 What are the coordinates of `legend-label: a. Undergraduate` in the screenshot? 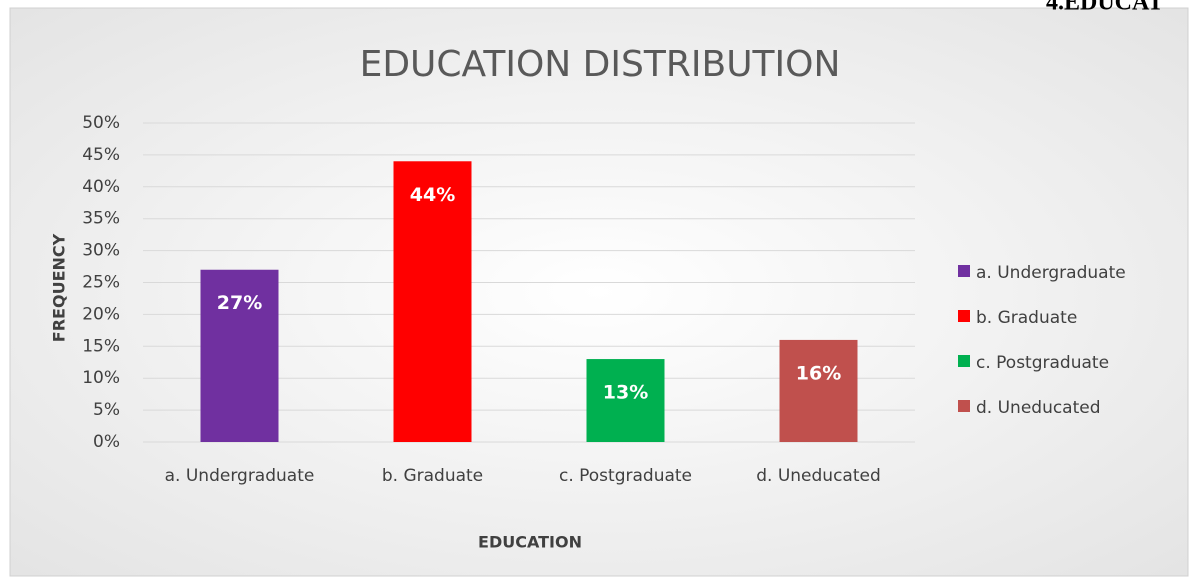 It's located at (1051, 273).